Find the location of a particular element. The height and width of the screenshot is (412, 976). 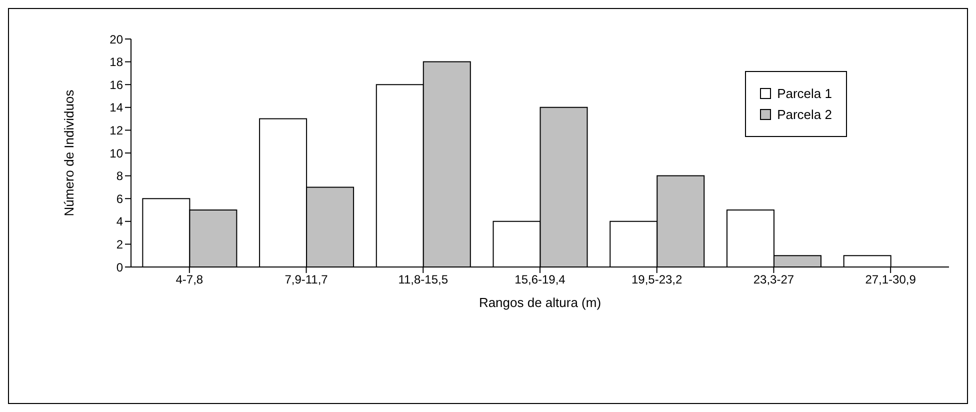

y-tick-label: 20 is located at coordinates (117, 39).